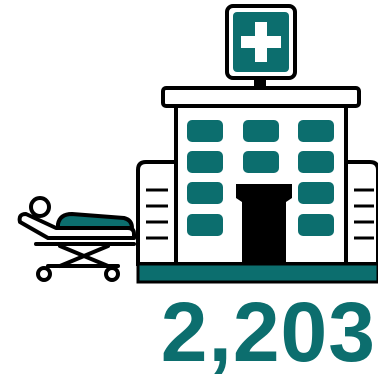 Image resolution: width=378 pixels, height=374 pixels. Describe the element at coordinates (76, 232) in the screenshot. I see `stretcher-icon` at that location.